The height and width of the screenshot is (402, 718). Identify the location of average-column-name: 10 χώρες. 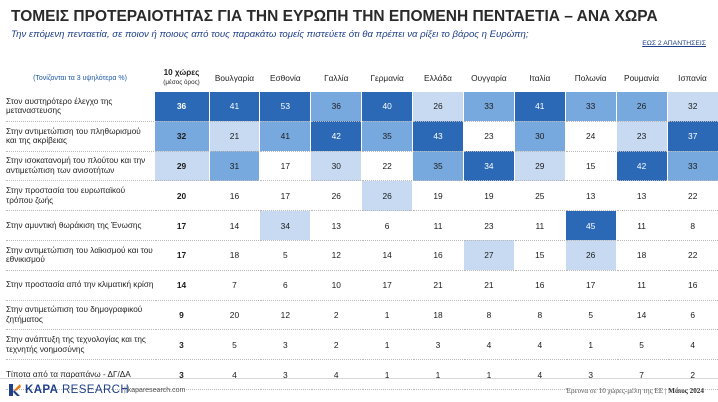
(181, 72).